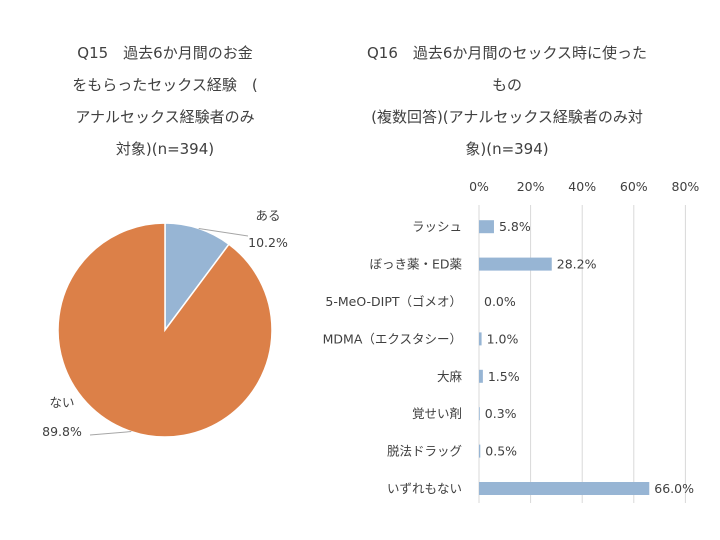  I want to click on bar-category-label: いずれもない, so click(424, 488).